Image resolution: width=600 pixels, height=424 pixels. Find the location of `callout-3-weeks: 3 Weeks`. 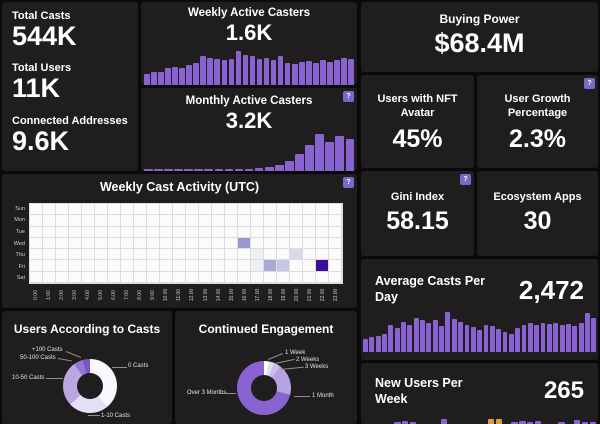

callout-3-weeks: 3 Weeks is located at coordinates (317, 367).